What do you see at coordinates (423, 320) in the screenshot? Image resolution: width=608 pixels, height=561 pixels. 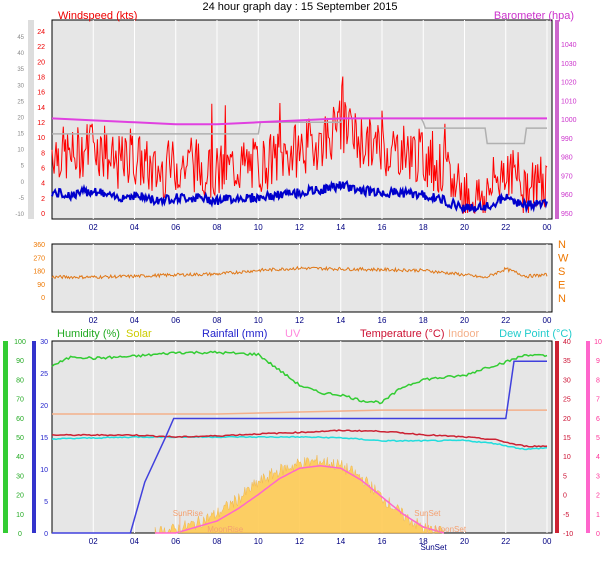 I see `direction-x-tick-label: 18` at bounding box center [423, 320].